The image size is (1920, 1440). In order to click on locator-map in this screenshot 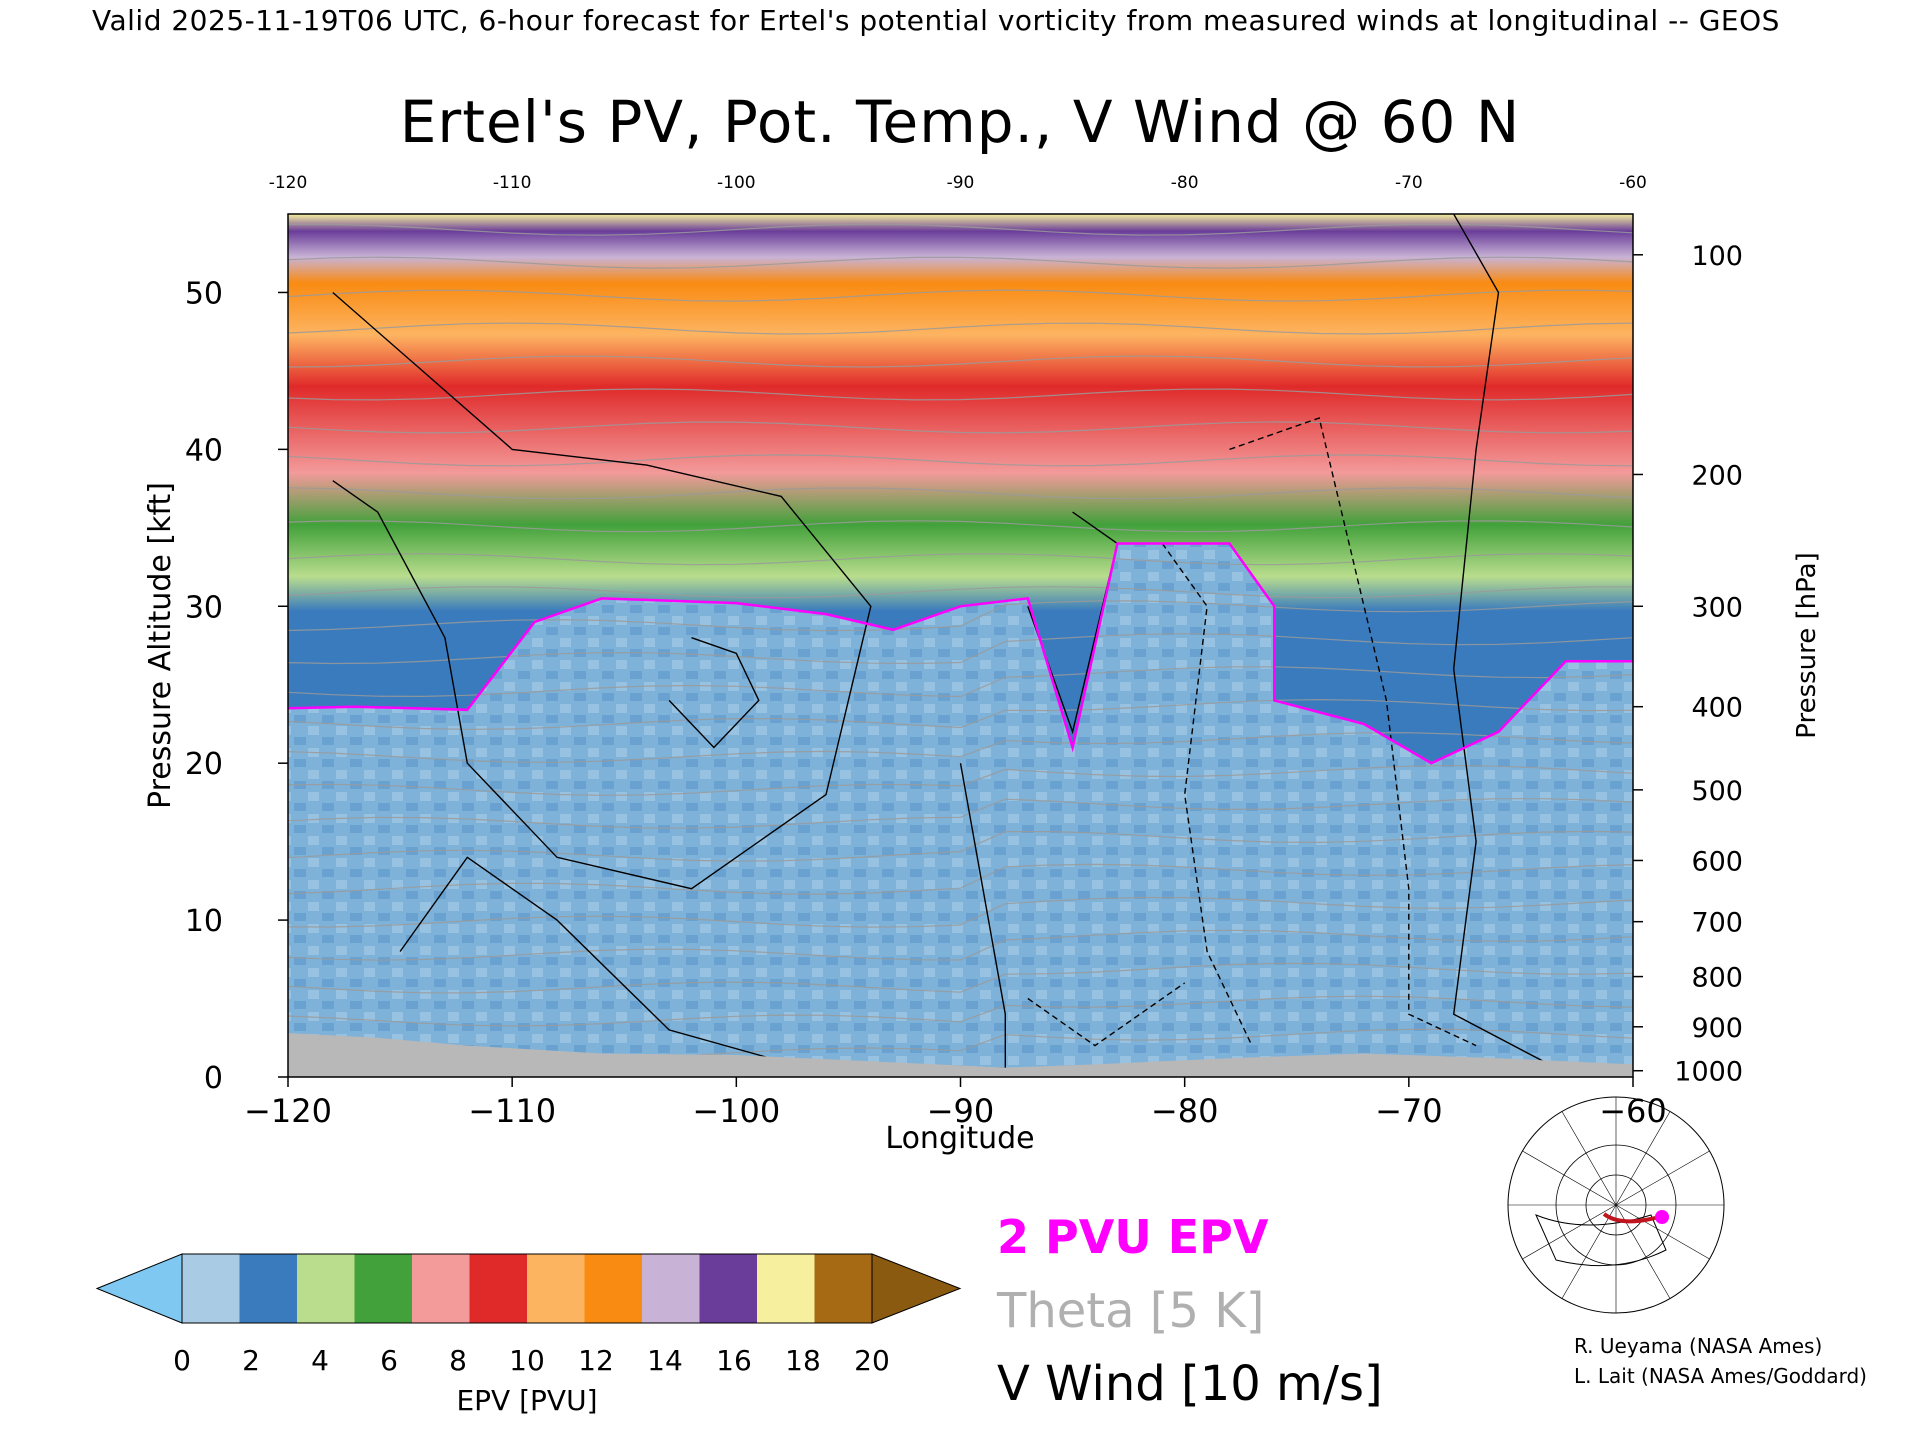, I will do `click(1616, 1205)`.